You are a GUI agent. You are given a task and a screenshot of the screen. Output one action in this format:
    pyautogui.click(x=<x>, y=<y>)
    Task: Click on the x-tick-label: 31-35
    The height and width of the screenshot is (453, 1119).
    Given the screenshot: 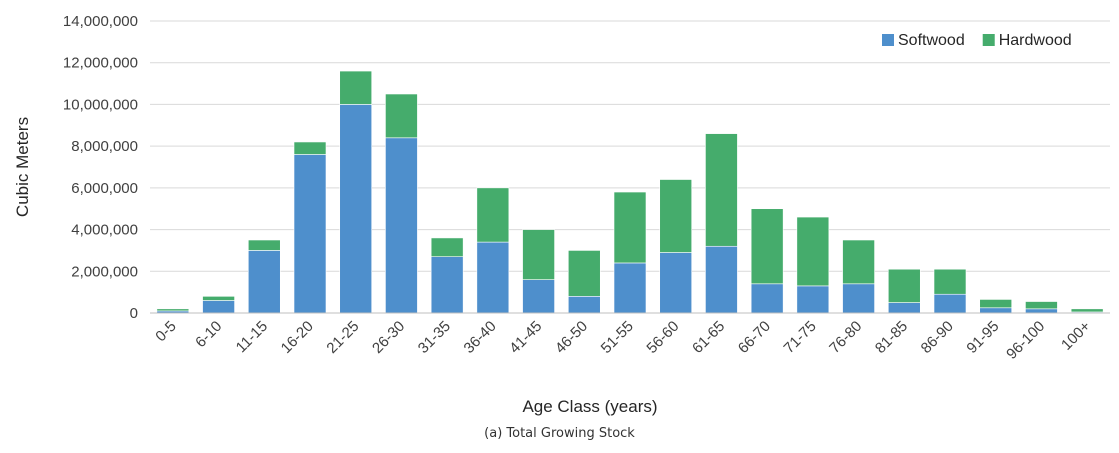 What is the action you would take?
    pyautogui.click(x=434, y=337)
    